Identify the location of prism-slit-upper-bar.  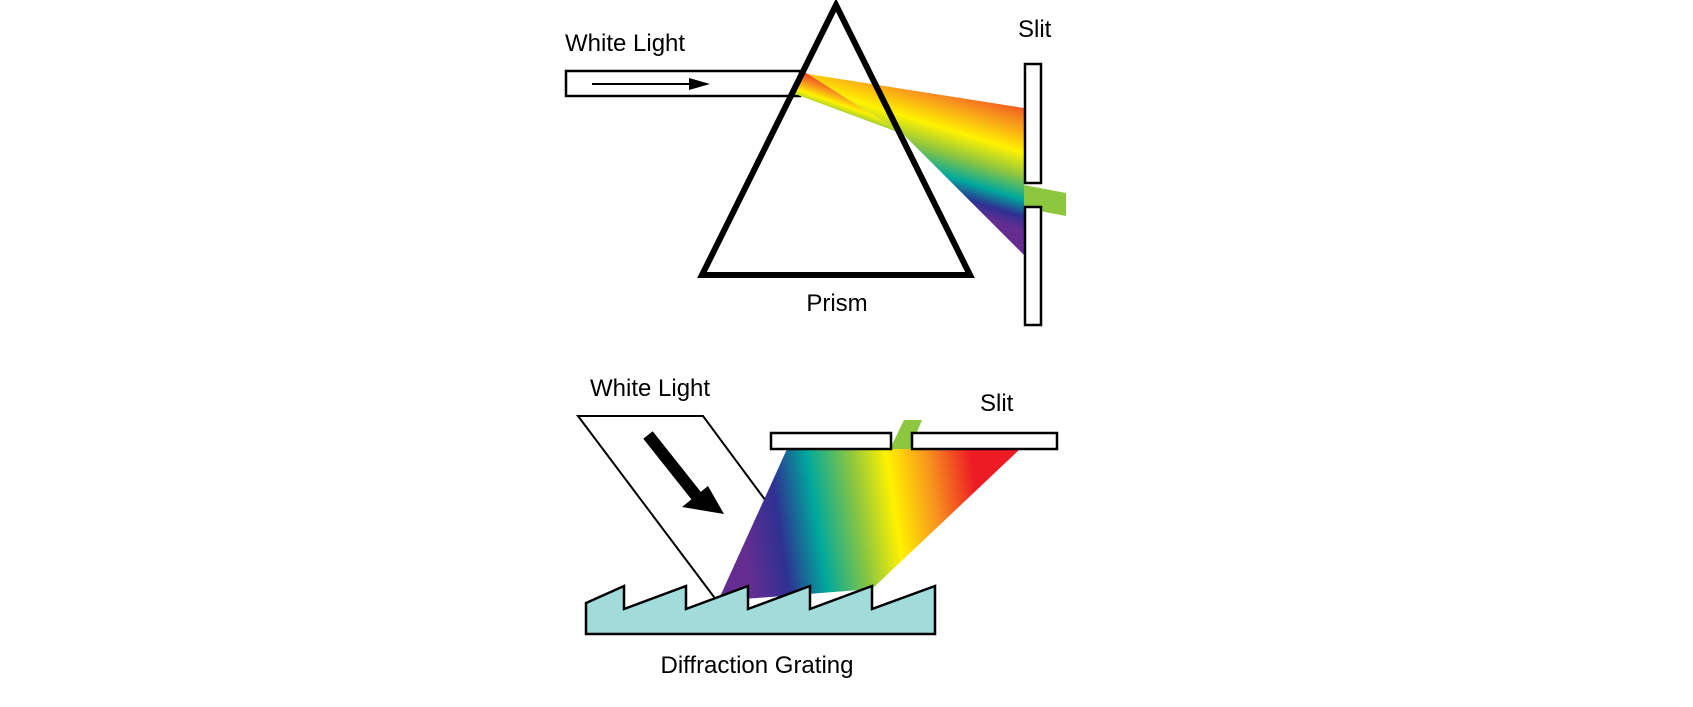
(1033, 123).